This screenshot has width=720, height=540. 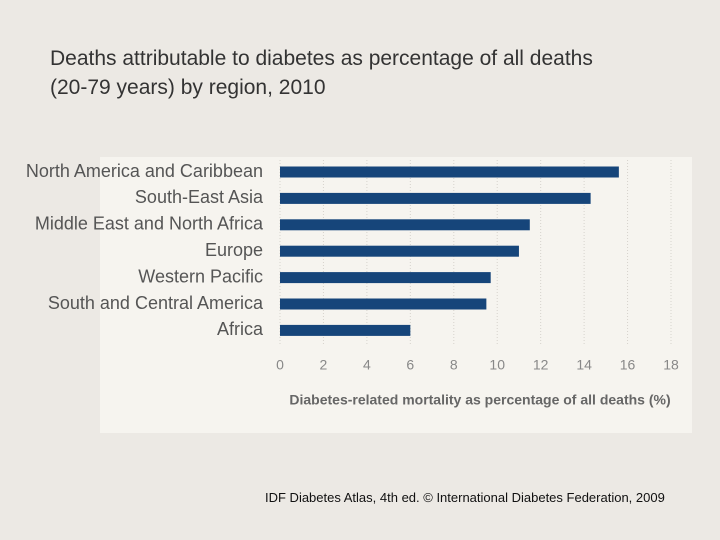 I want to click on x-tick-label: 10, so click(x=497, y=365).